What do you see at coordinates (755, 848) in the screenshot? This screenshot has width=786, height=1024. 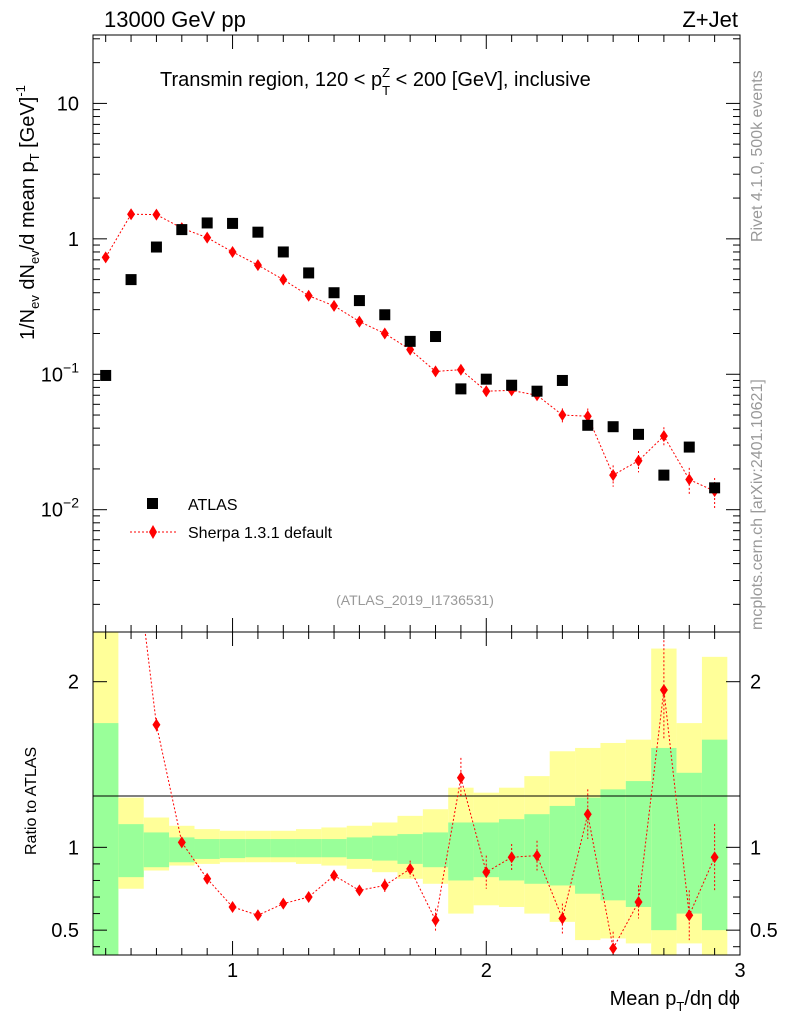 I see `ratio-y-tick-label-right: 1` at bounding box center [755, 848].